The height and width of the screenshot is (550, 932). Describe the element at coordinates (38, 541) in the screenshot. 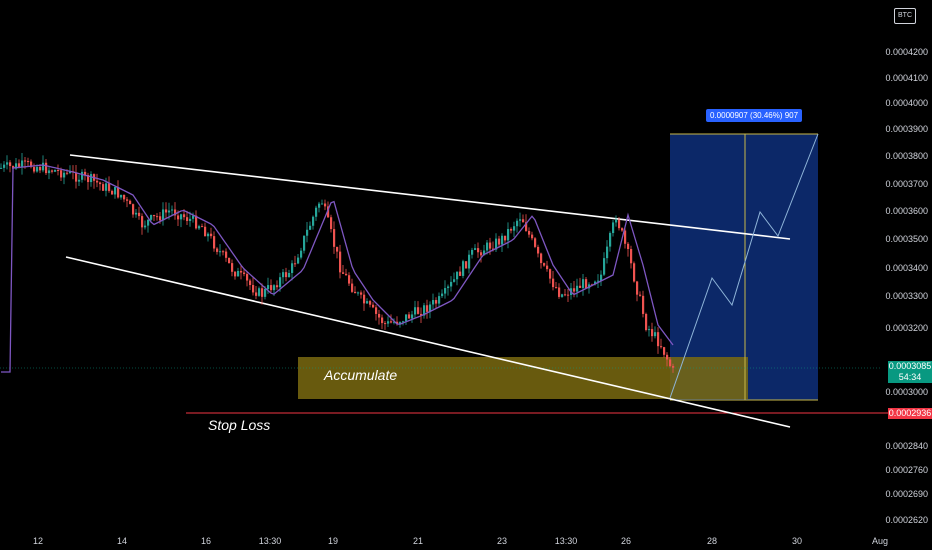

I see `time-tick-label: 12` at that location.